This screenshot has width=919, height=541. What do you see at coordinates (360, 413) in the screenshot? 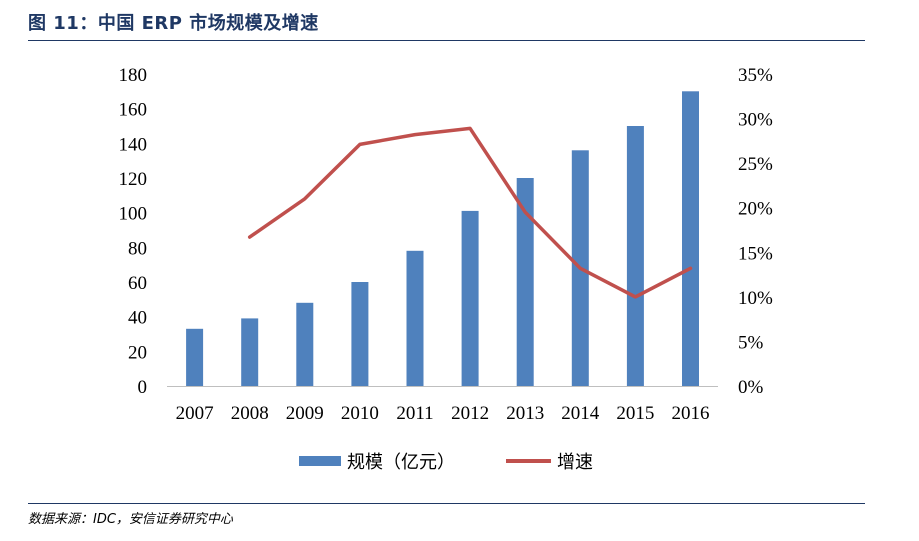
I see `x-tick-label: 2010` at bounding box center [360, 413].